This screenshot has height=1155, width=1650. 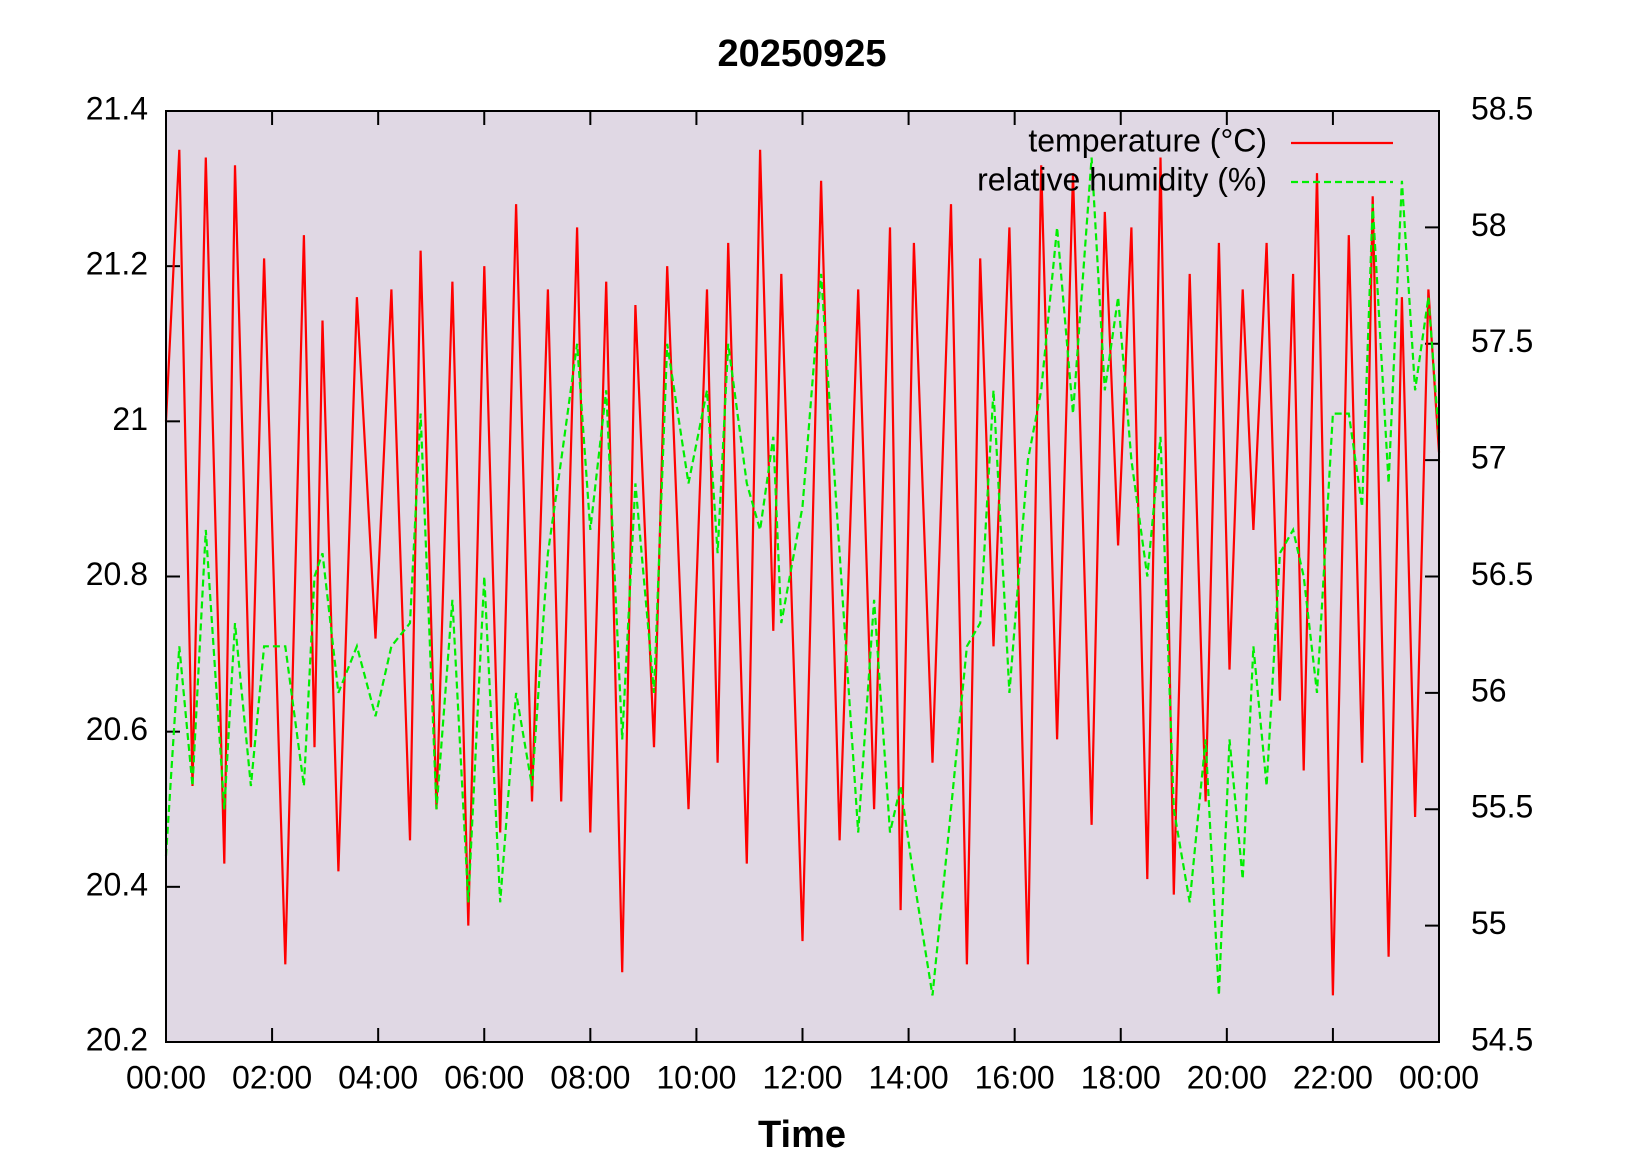 I want to click on y-tick-label: 20.2, so click(x=117, y=1039).